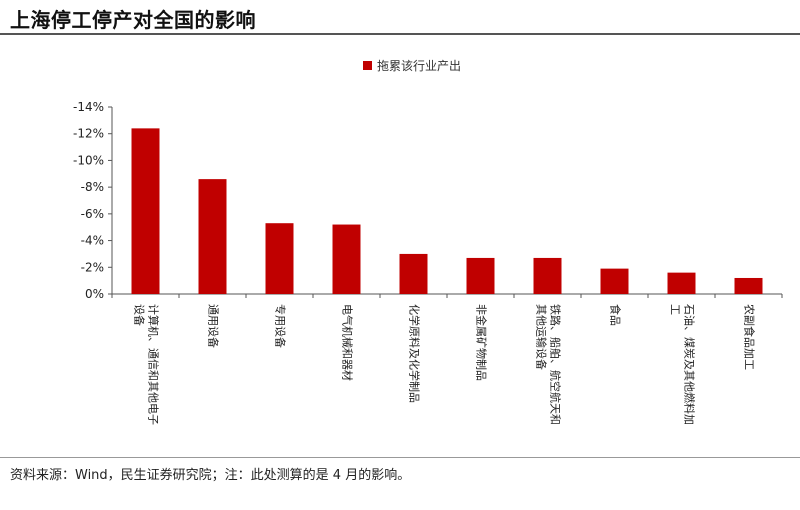  Describe the element at coordinates (690, 364) in the screenshot. I see `category-label: 石油、煤炭及其他燃料加` at that location.